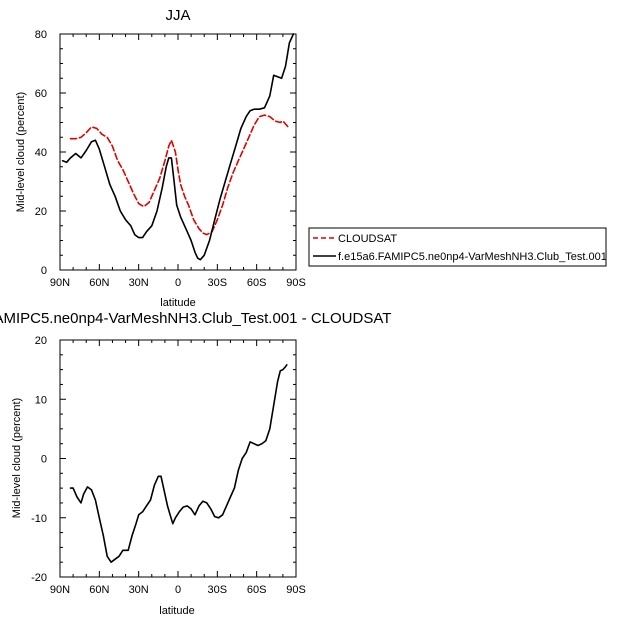 This screenshot has width=623, height=623. I want to click on series-line-difference, so click(178, 463).